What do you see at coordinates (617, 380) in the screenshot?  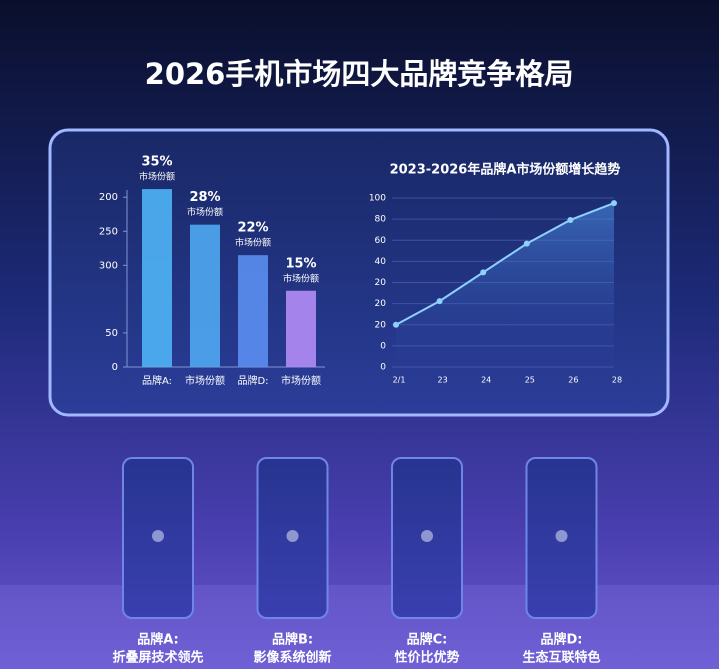 I see `x-tick-label: 28` at bounding box center [617, 380].